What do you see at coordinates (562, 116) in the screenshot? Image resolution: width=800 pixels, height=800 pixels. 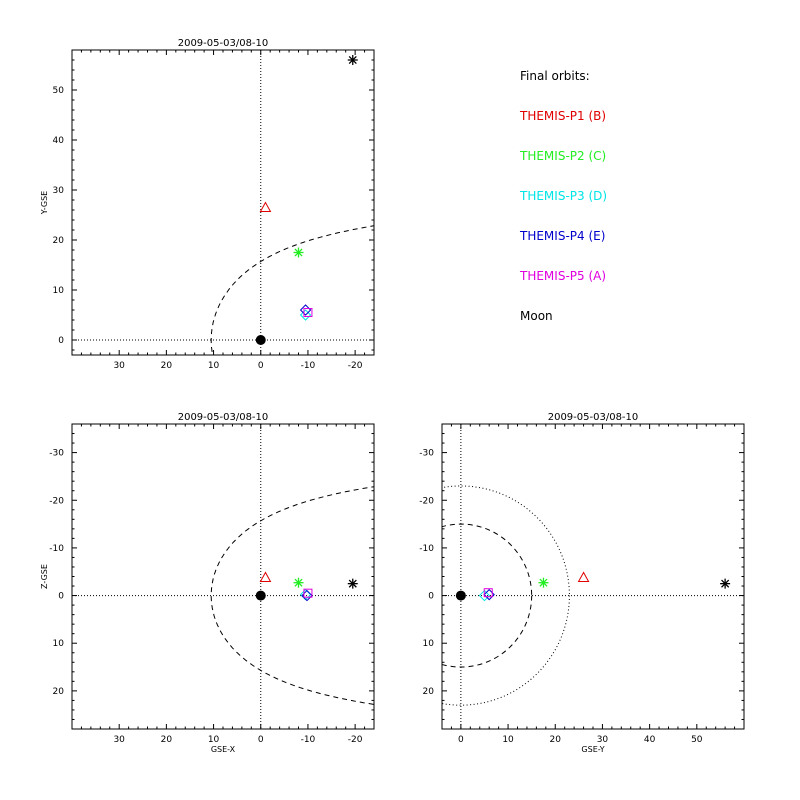 I see `legend-entry-p1: THEMIS-P1 (B)` at bounding box center [562, 116].